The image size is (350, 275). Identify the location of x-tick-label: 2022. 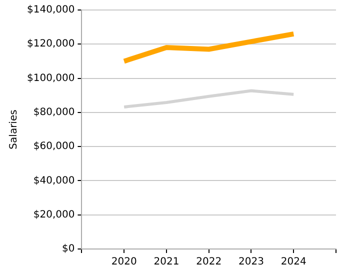
(209, 262).